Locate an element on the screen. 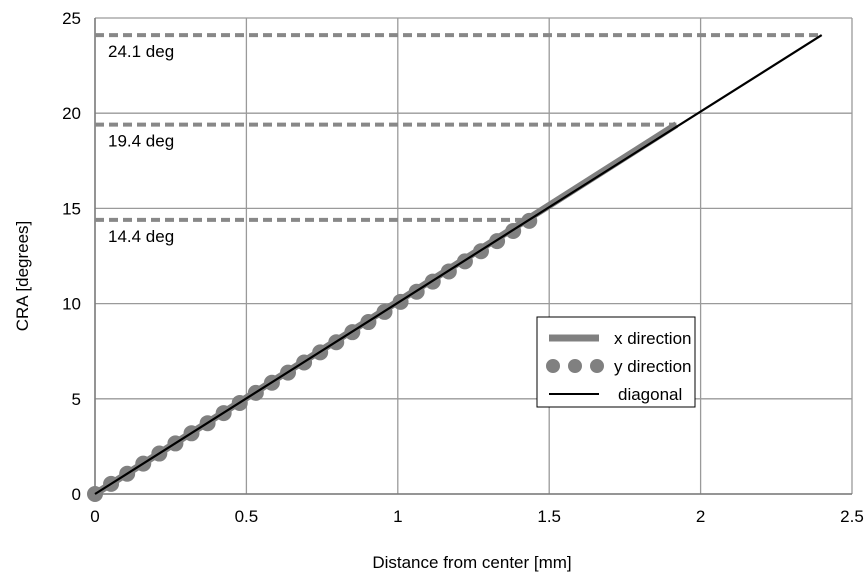  legend-label-diagonal: diagonal is located at coordinates (650, 394).